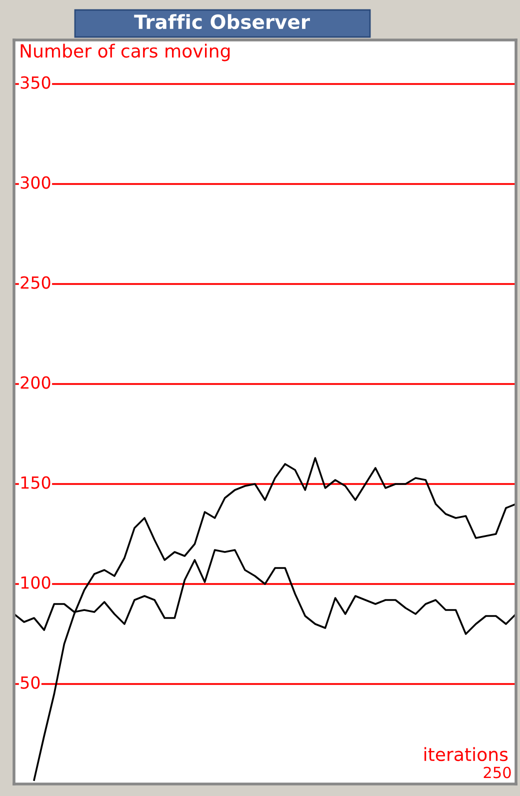  I want to click on x-axis-title: iterations, so click(466, 754).